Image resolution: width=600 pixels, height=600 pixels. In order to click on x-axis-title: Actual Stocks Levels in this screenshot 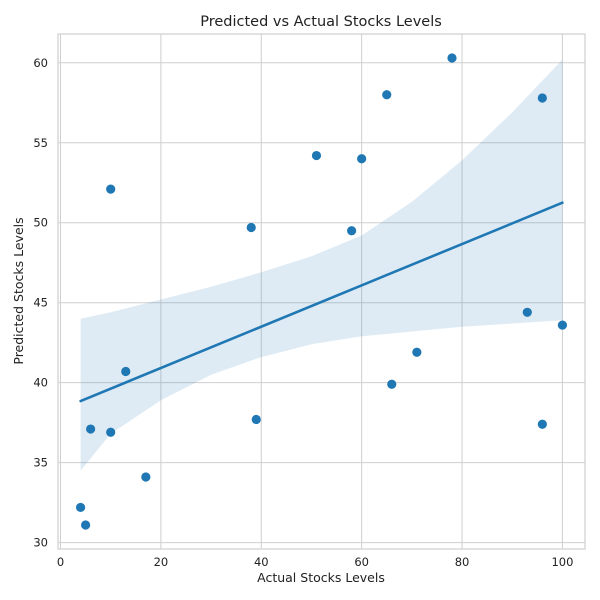, I will do `click(321, 577)`.